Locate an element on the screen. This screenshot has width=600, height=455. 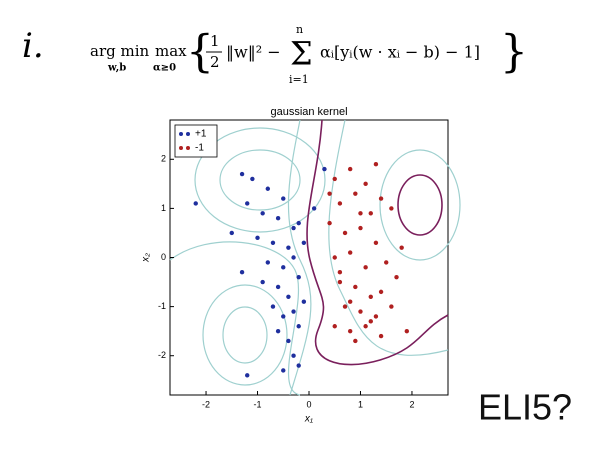
x-tick-label: 1 is located at coordinates (360, 404).